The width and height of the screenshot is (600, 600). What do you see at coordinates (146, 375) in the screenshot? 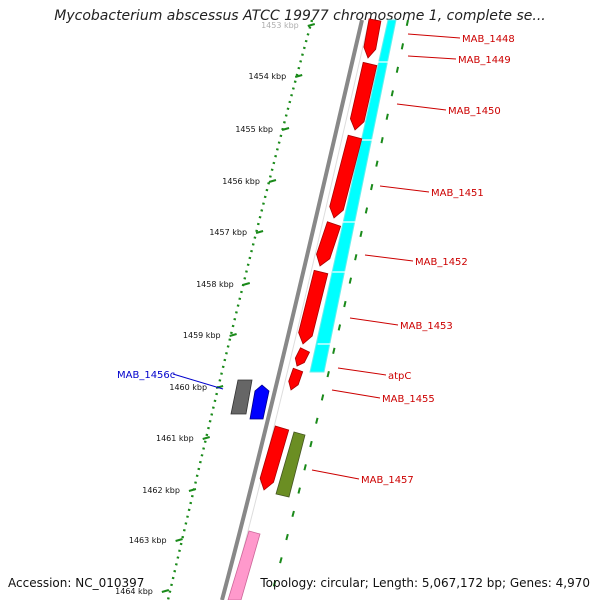
I see `gene-label-mab-1456c: MAB_1456c` at bounding box center [146, 375].